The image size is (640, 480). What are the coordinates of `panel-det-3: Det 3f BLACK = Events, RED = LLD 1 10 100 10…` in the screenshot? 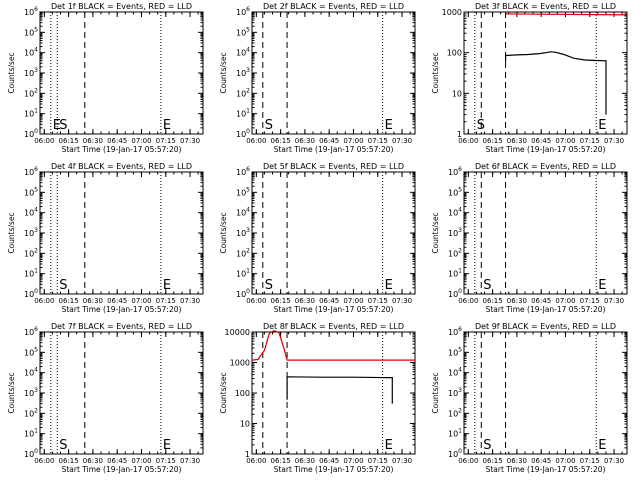 It's located at (529, 78).